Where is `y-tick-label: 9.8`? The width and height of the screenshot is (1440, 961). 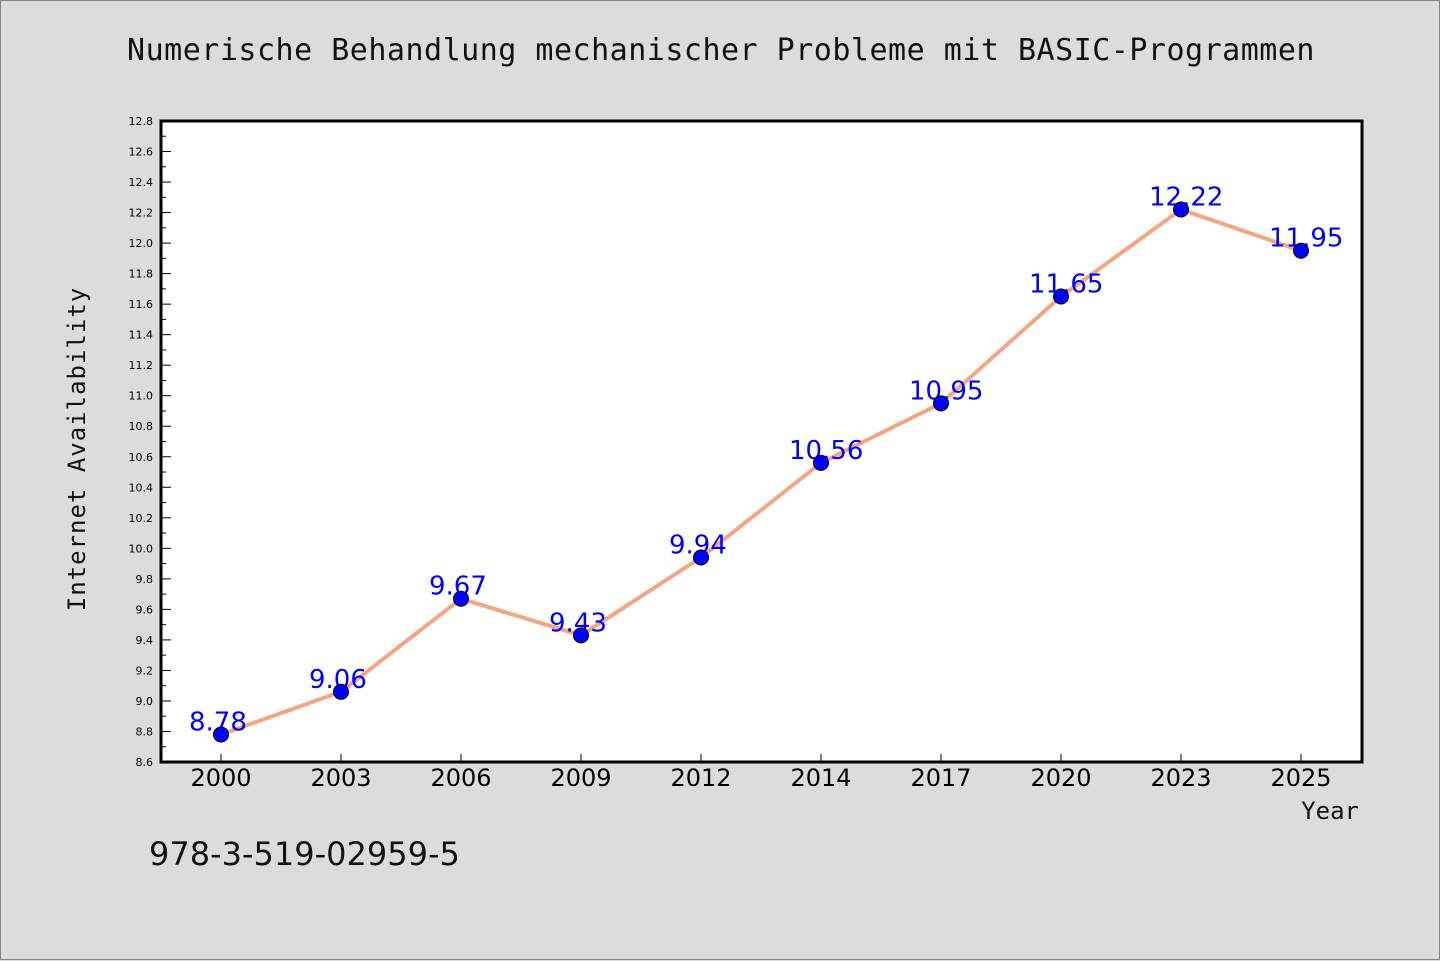 y-tick-label: 9.8 is located at coordinates (145, 579).